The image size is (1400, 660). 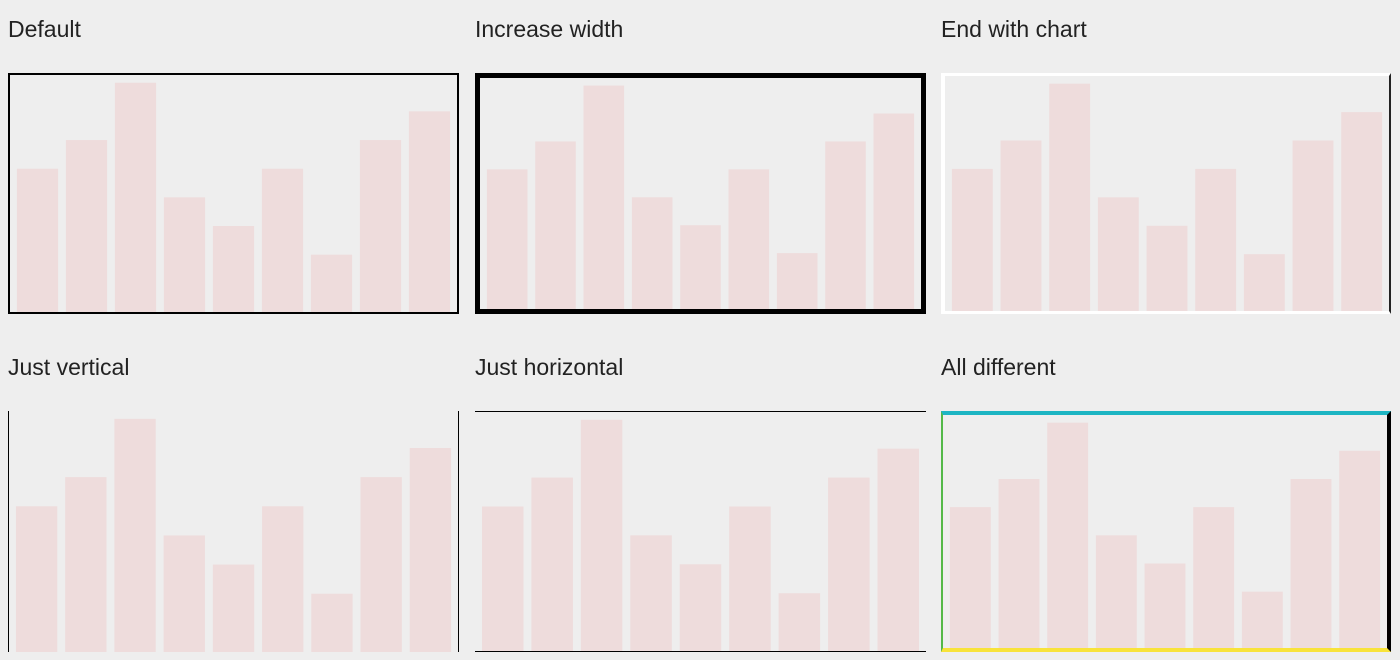 I want to click on panel-title: Just vertical, so click(x=69, y=367).